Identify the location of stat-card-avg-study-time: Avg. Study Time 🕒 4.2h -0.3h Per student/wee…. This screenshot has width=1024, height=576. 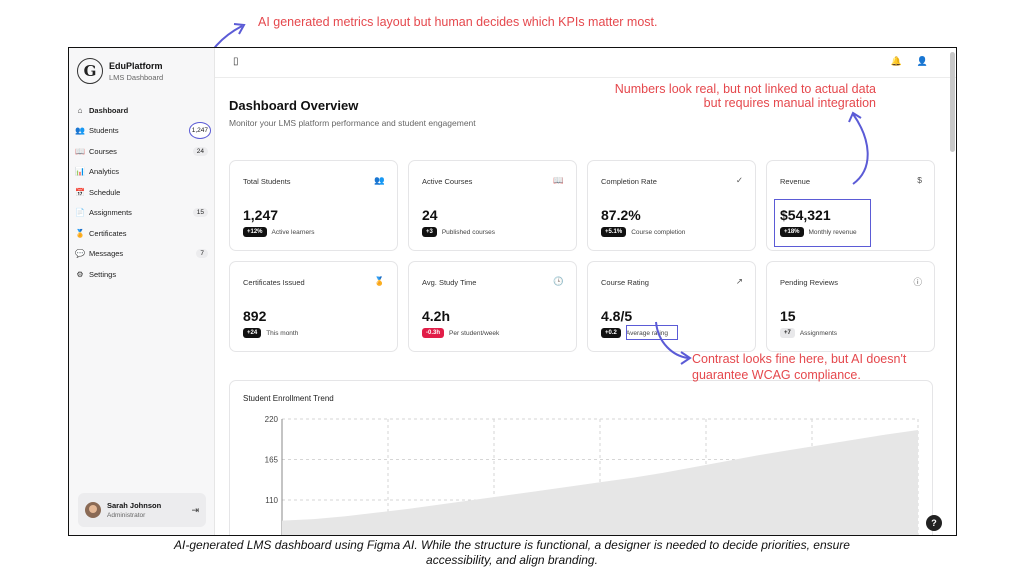
(492, 306).